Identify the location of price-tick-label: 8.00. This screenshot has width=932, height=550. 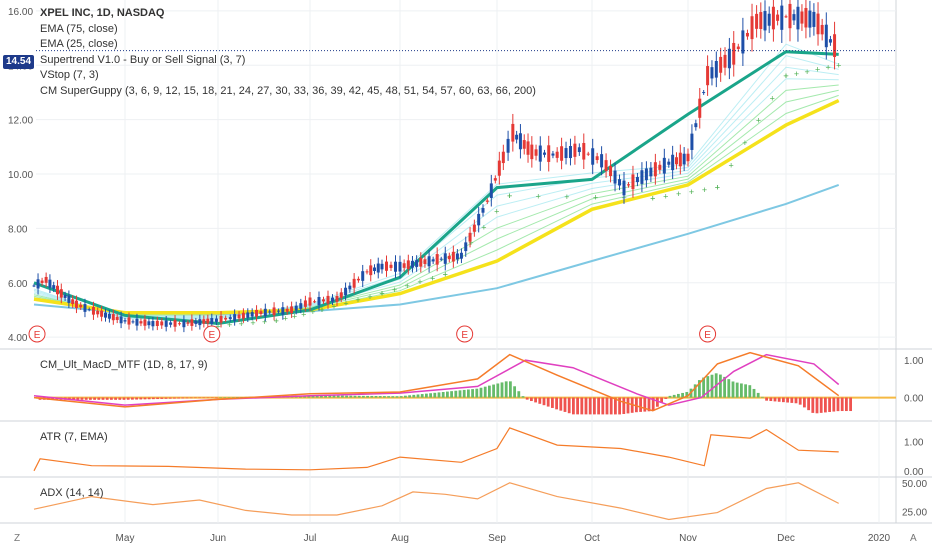
(18, 229).